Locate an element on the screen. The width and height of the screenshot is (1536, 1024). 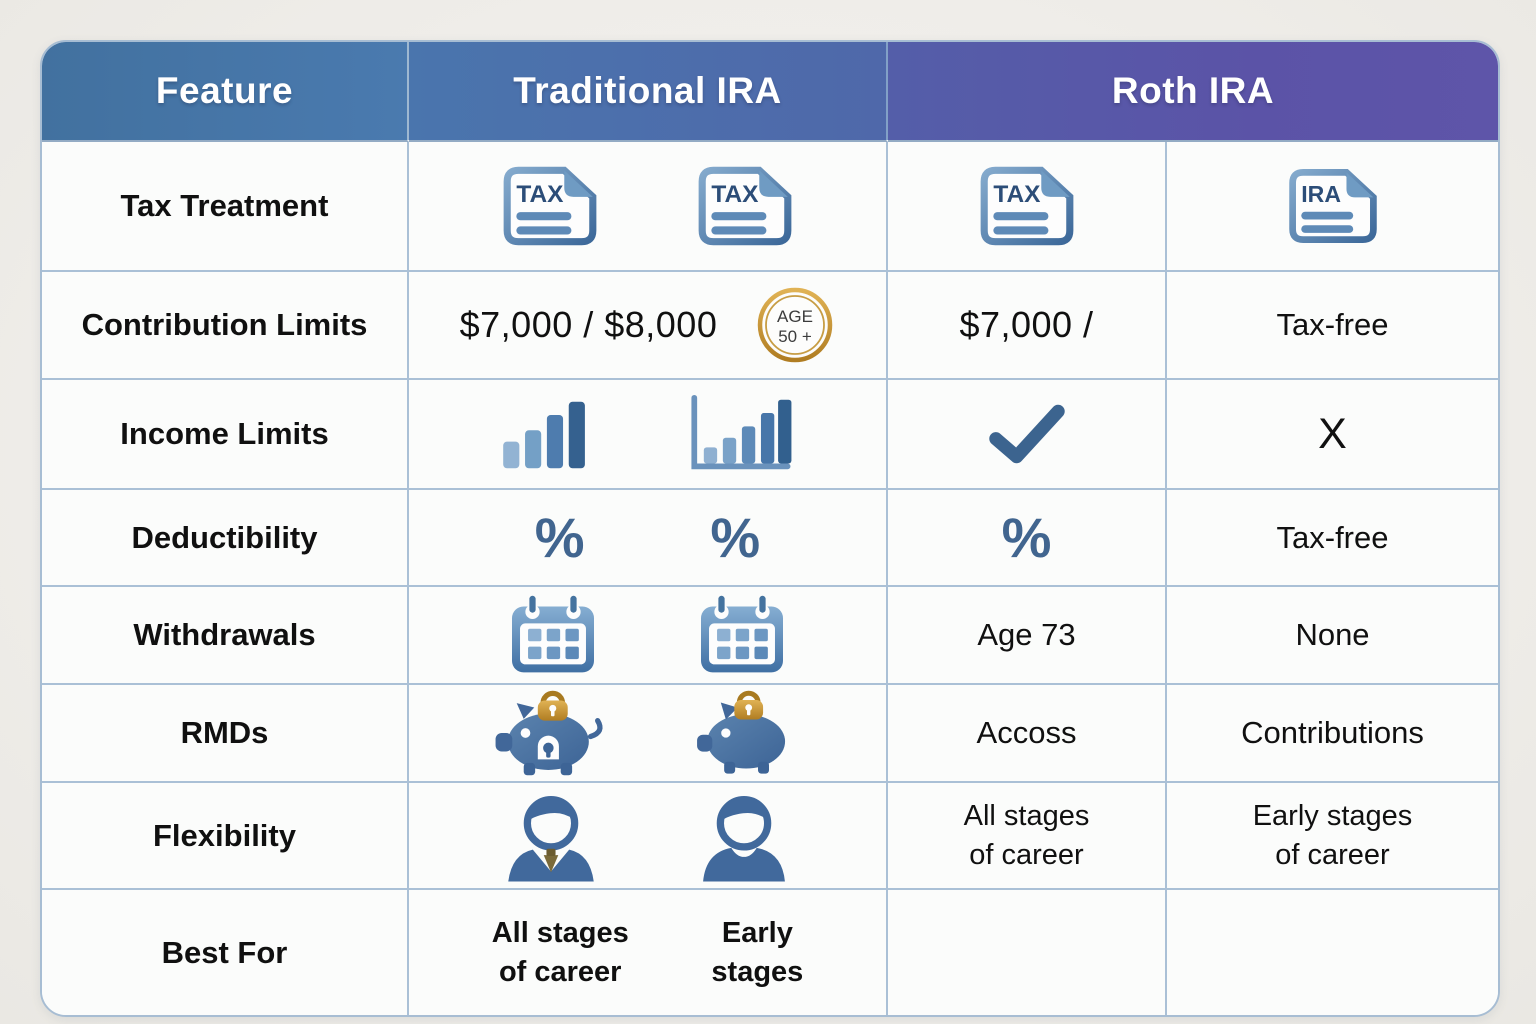
row-tax-treatment-roth-cell-1: TAX is located at coordinates (1027, 207).